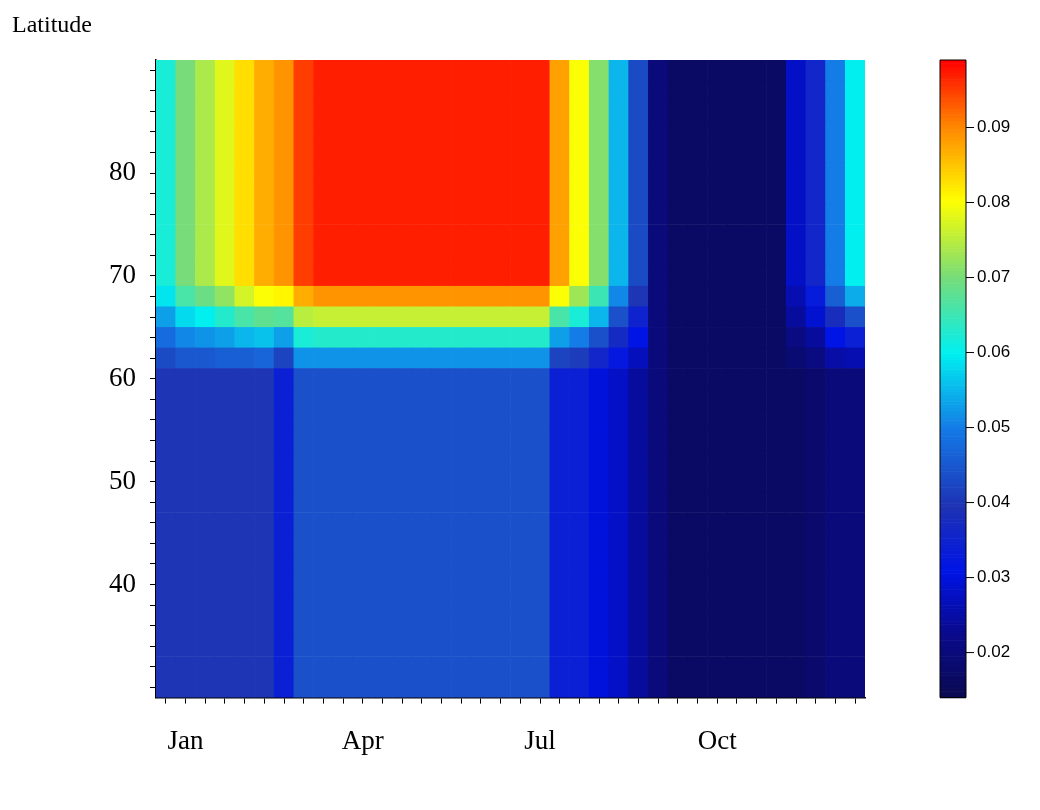  What do you see at coordinates (362, 739) in the screenshot?
I see `x-tick-label: Apr` at bounding box center [362, 739].